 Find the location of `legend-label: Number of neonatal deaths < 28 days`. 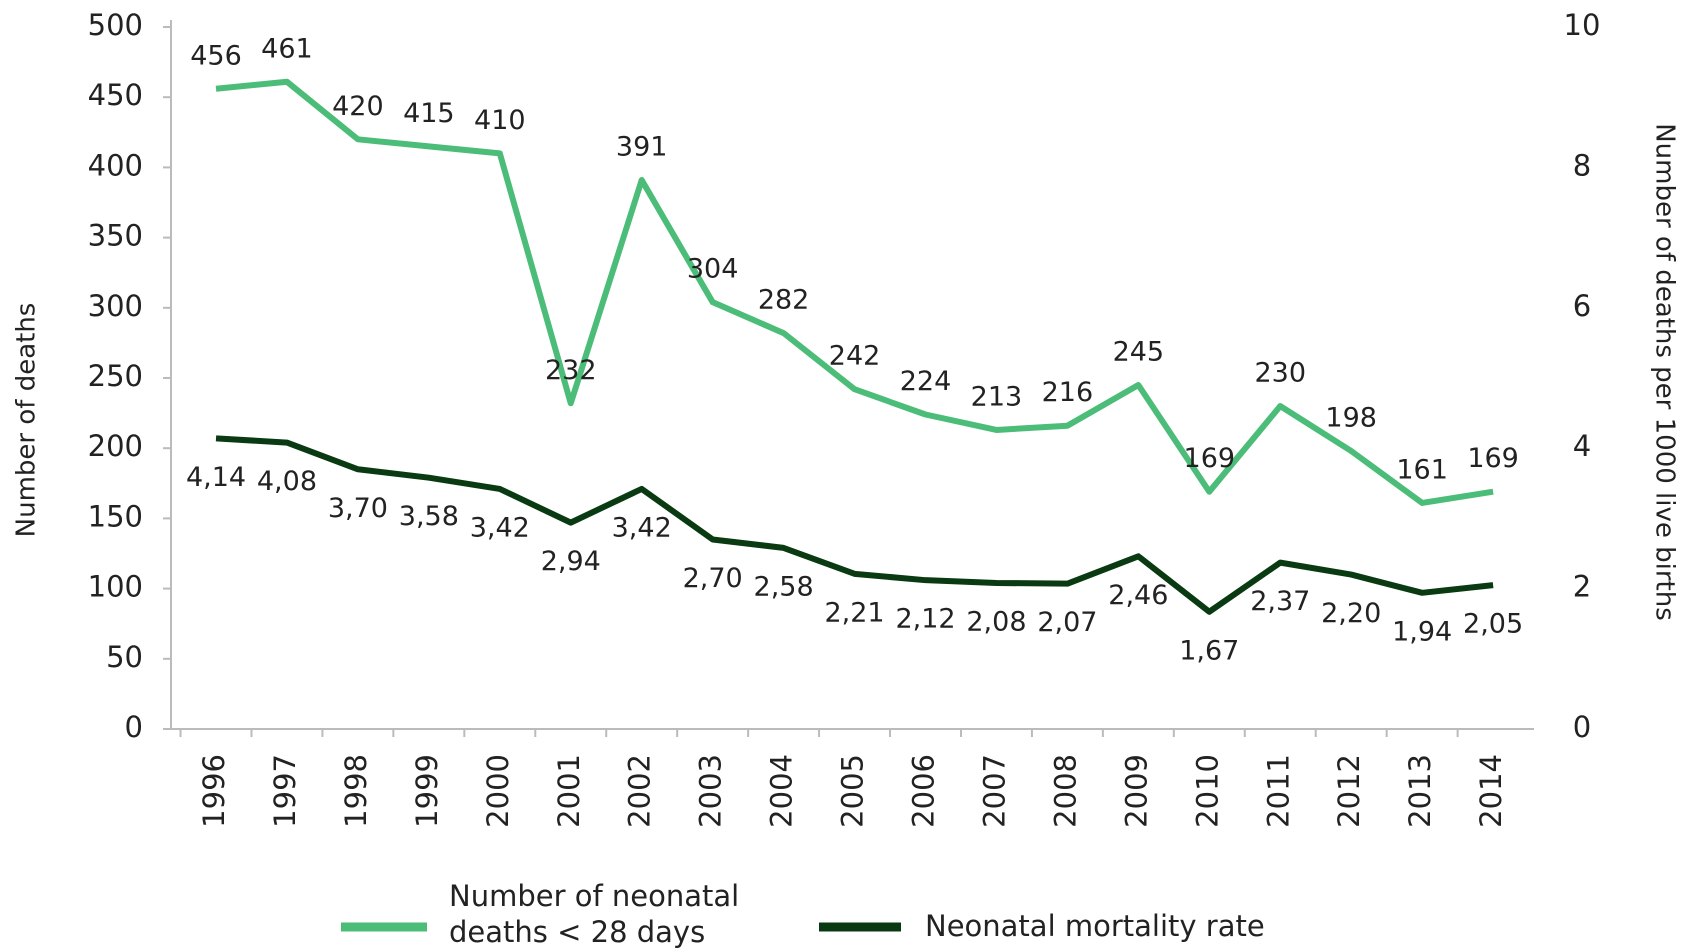

legend-label: Number of neonatal deaths < 28 days is located at coordinates (594, 913).